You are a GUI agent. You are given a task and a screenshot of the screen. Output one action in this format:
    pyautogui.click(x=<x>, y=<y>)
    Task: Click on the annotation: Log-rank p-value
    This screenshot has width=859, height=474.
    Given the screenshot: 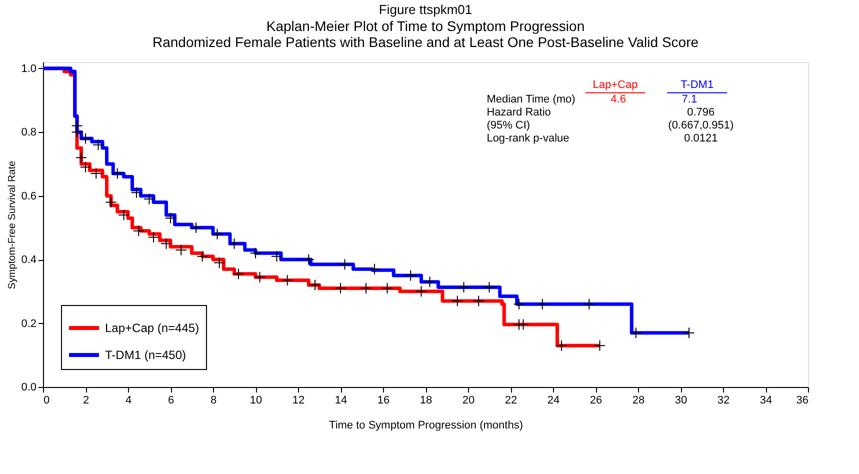 What is the action you would take?
    pyautogui.click(x=528, y=138)
    